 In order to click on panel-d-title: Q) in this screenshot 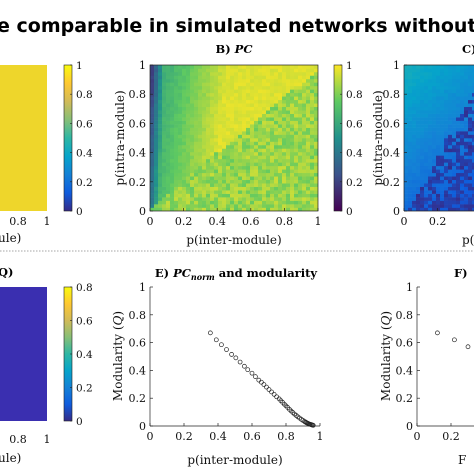, I will do `click(6, 272)`.